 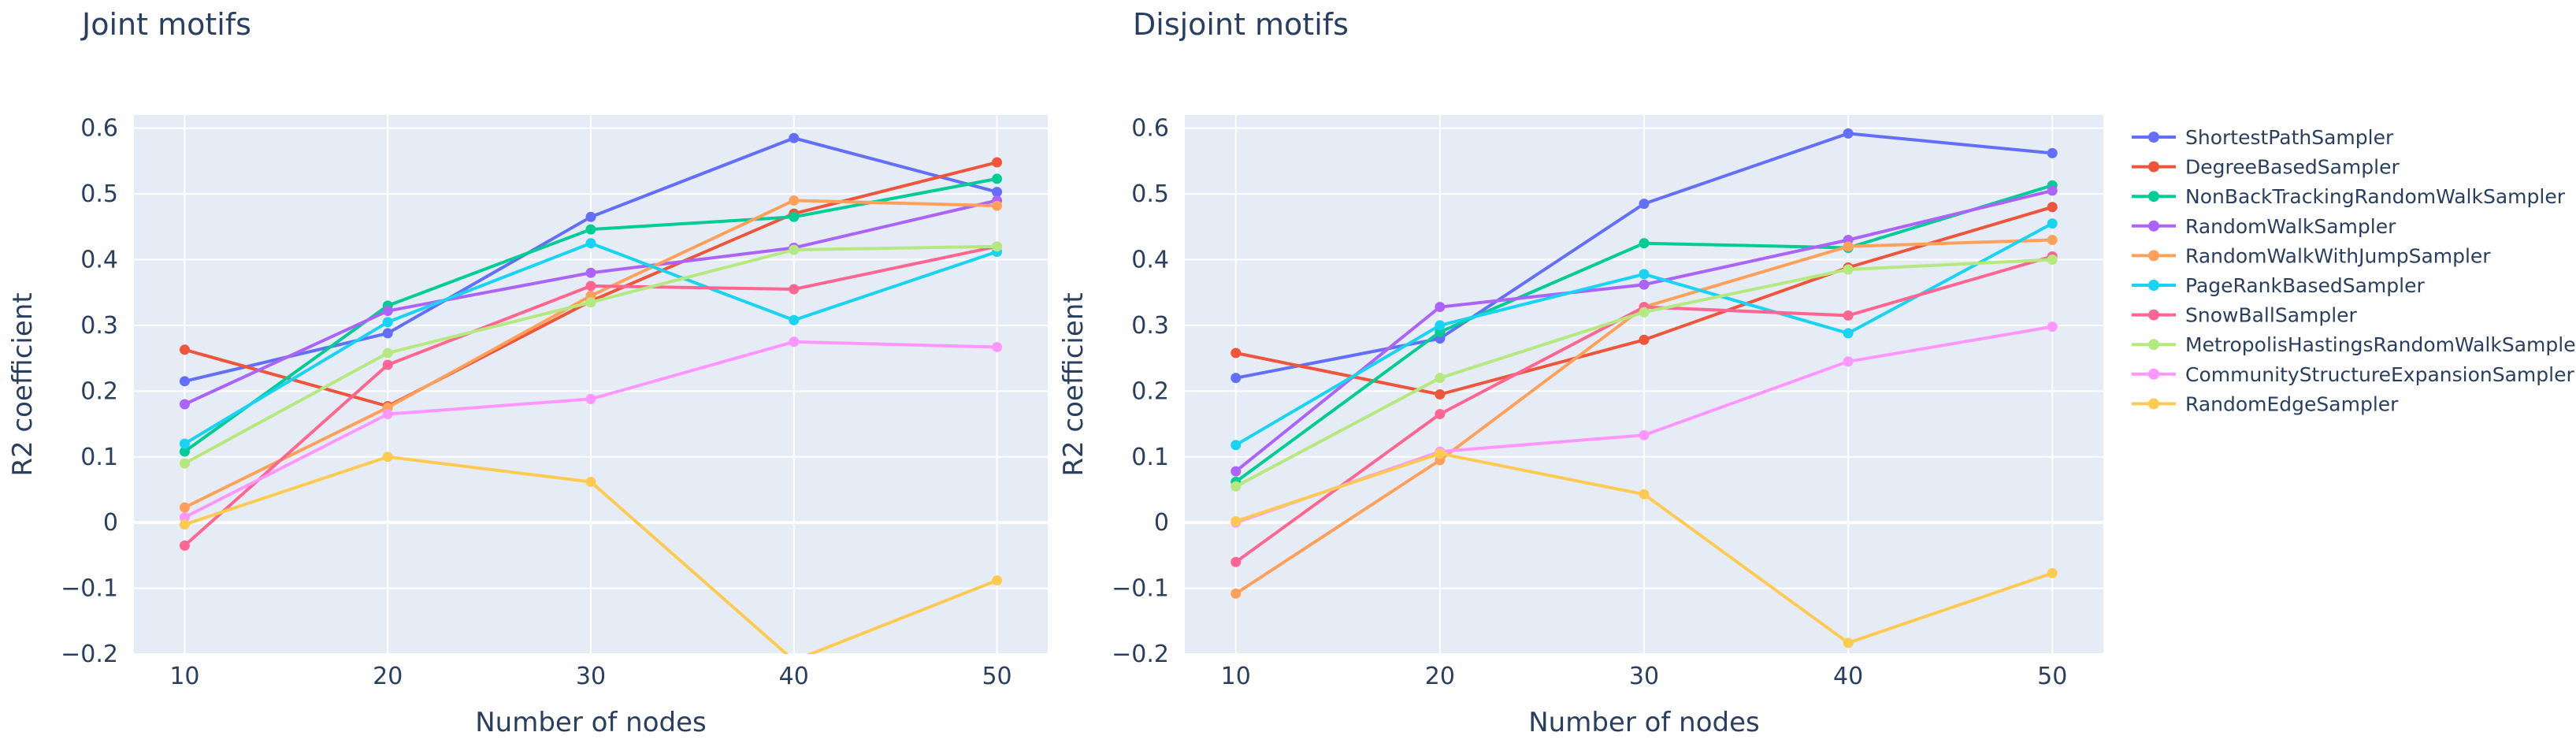 I want to click on legend-item: CommunityStructureExpansionSampler, so click(x=2353, y=374).